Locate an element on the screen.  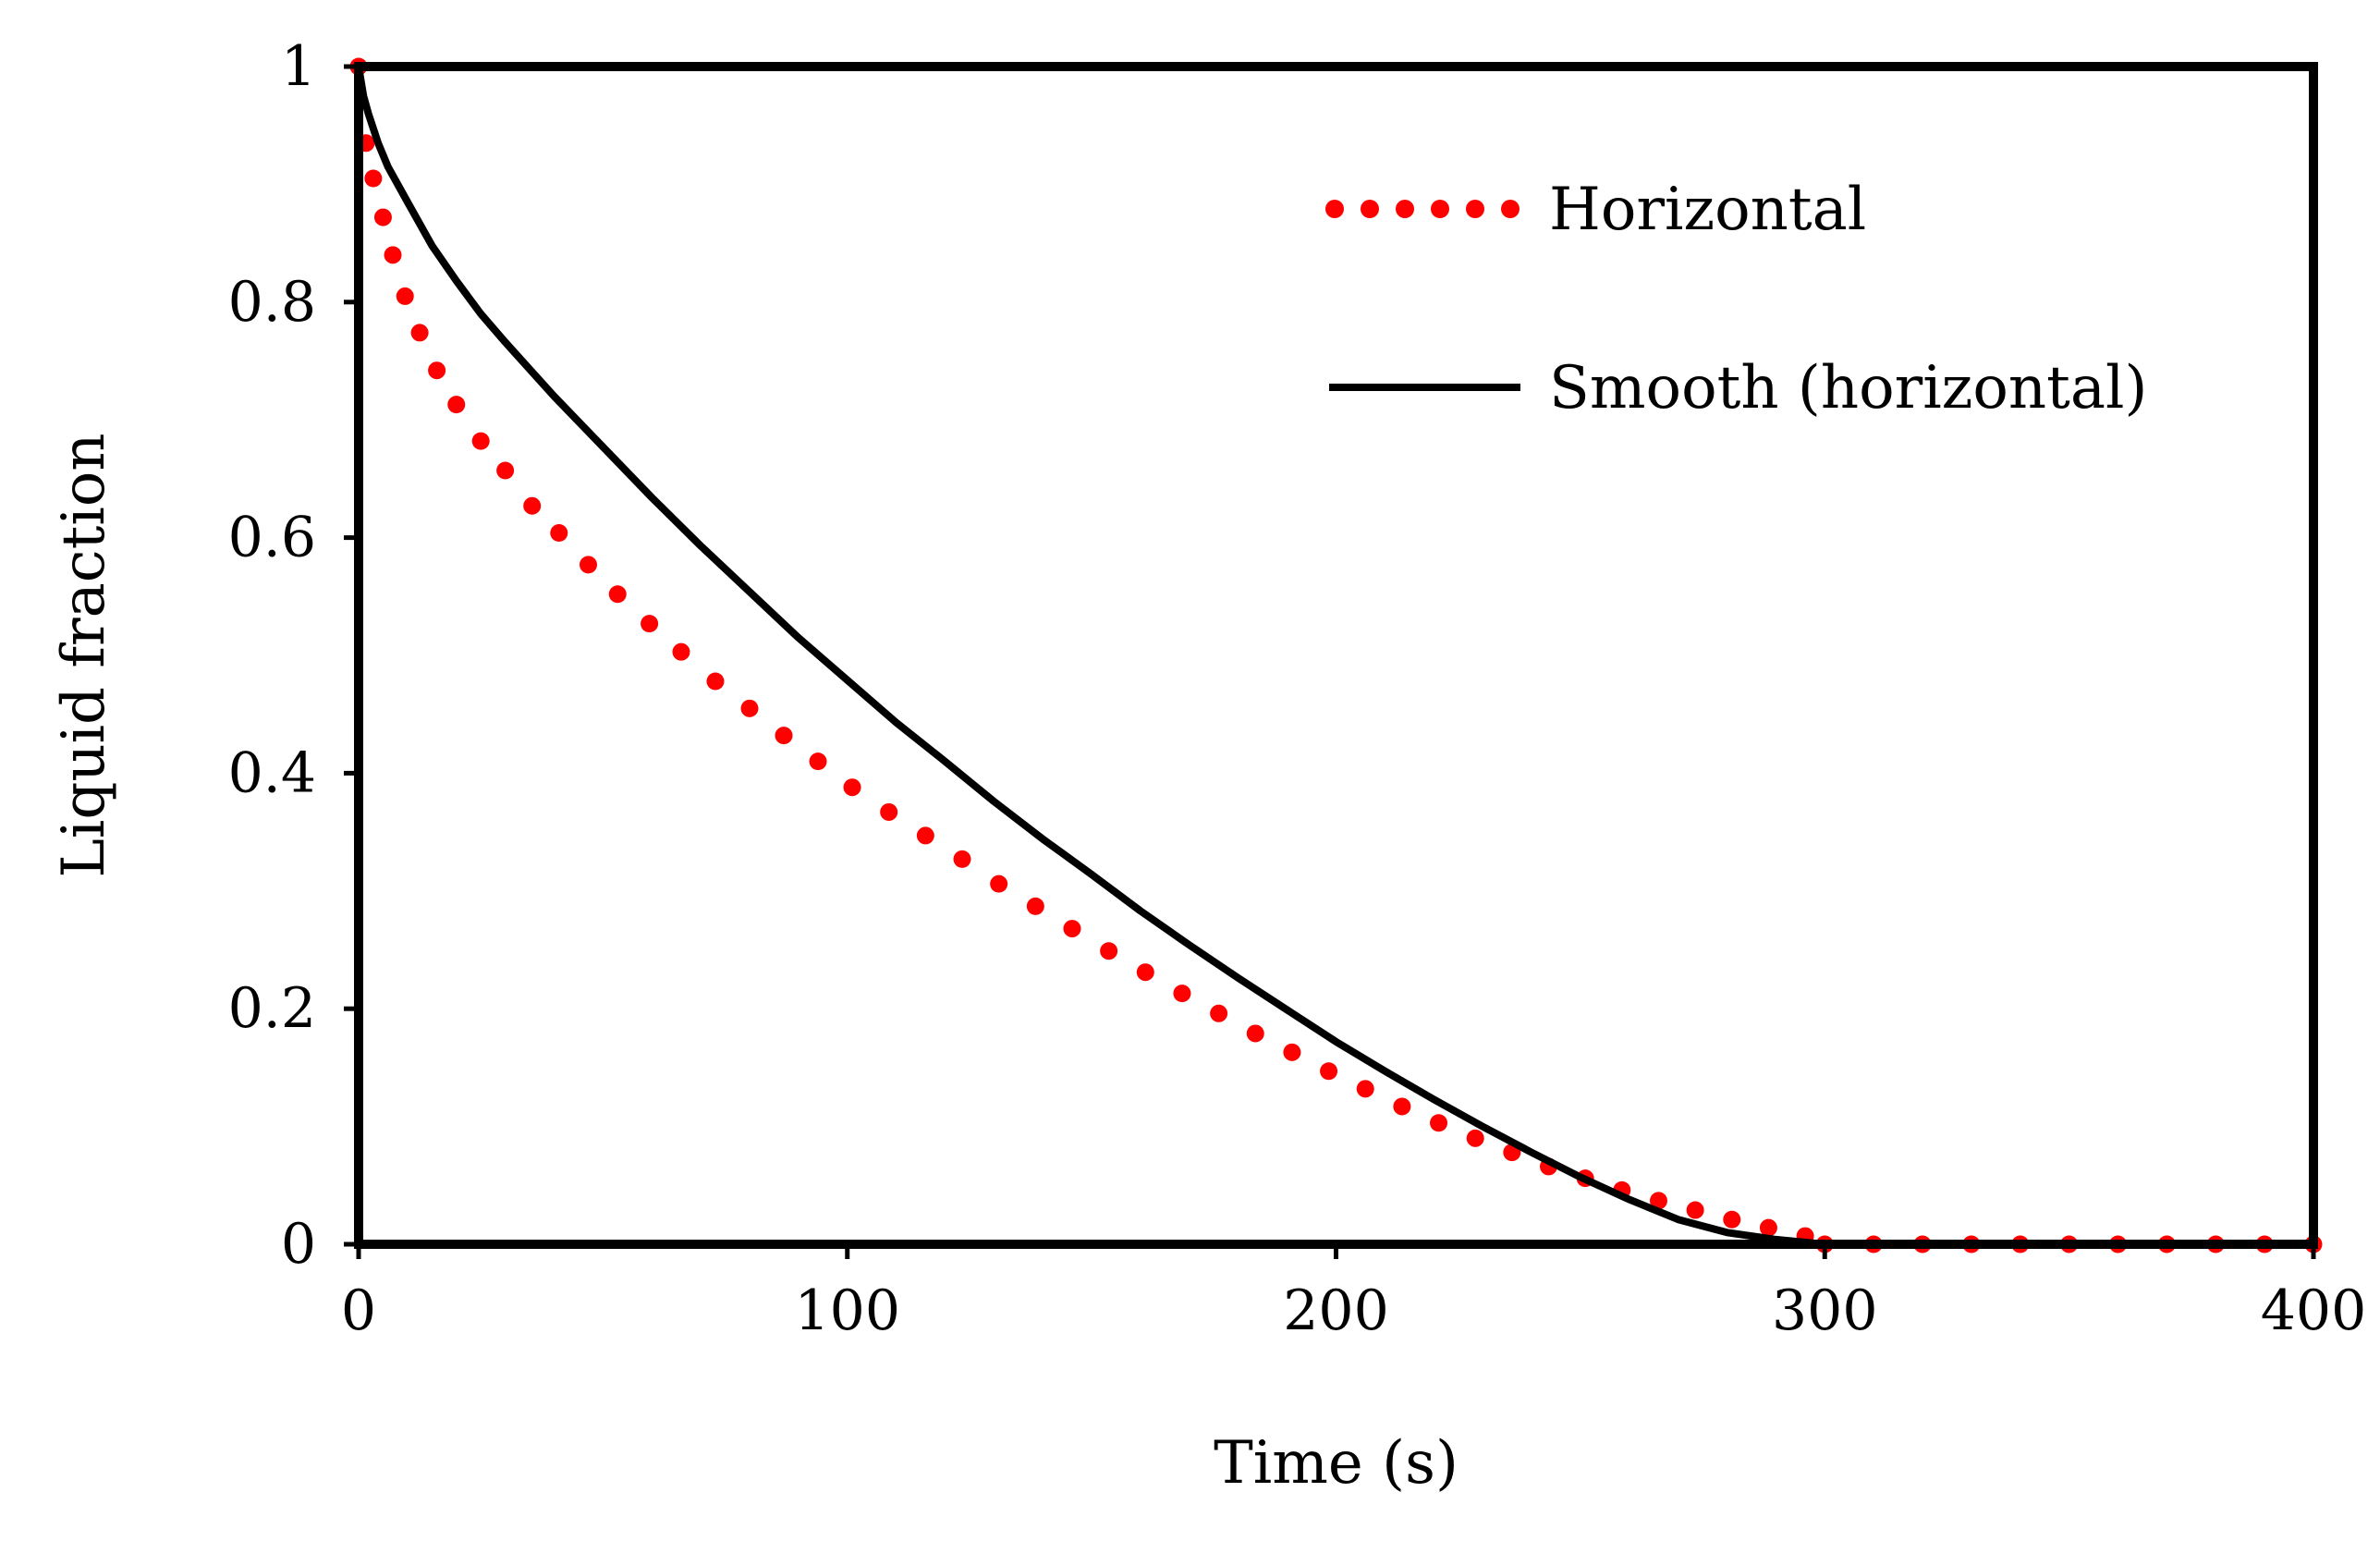
x-tick-label: 200 is located at coordinates (1336, 1310).